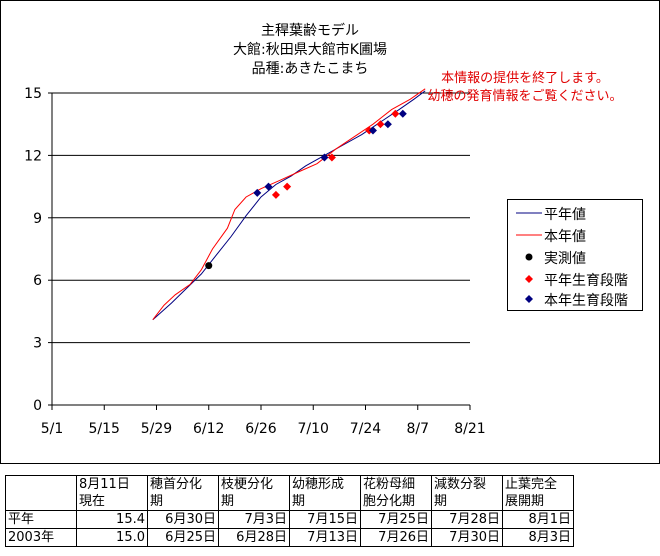 This screenshot has width=660, height=556. What do you see at coordinates (33, 94) in the screenshot?
I see `y-tick-label: 15` at bounding box center [33, 94].